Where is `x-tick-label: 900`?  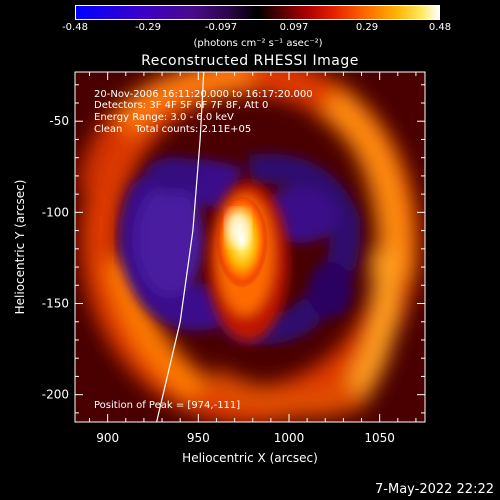 x-tick-label: 900 is located at coordinates (107, 438).